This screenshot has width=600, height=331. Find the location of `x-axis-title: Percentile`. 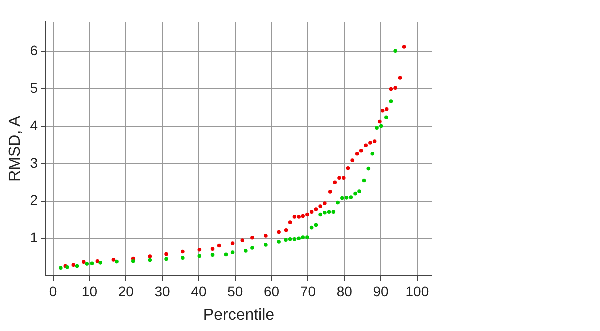

x-axis-title: Percentile is located at coordinates (239, 315).